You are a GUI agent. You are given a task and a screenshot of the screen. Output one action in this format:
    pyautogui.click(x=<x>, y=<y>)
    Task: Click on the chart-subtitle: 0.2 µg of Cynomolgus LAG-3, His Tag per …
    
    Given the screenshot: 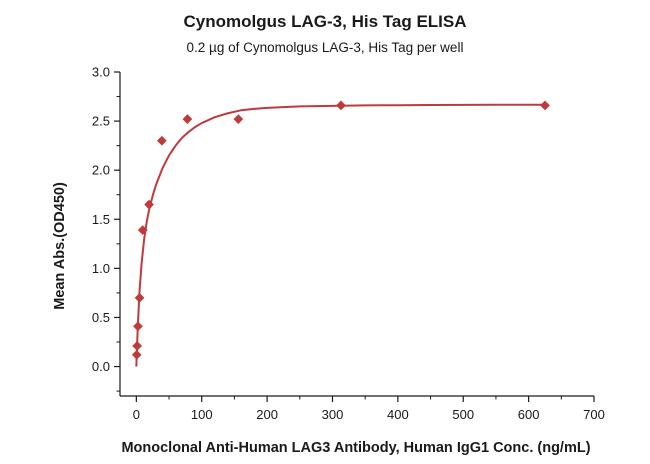 What is the action you would take?
    pyautogui.click(x=325, y=47)
    